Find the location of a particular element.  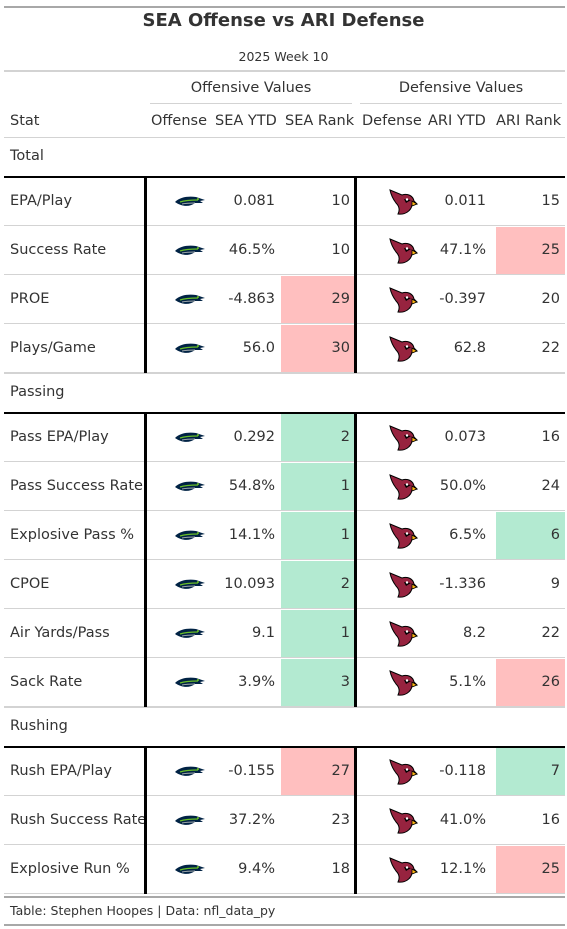

stat-label: CPOE is located at coordinates (30, 584).